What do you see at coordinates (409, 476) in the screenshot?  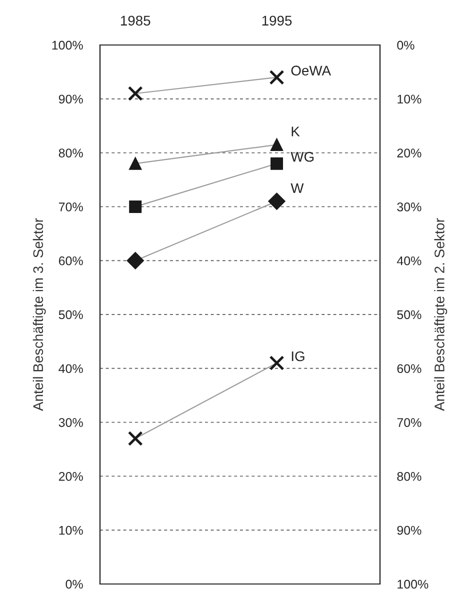 I see `y2-tick-label: 80%` at bounding box center [409, 476].